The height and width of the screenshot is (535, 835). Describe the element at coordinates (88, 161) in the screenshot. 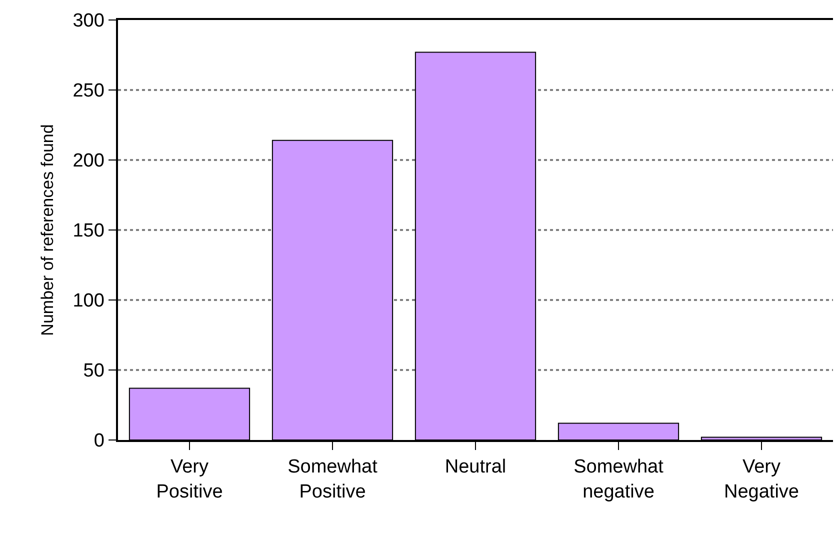

I see `y-tick-label: 200` at that location.